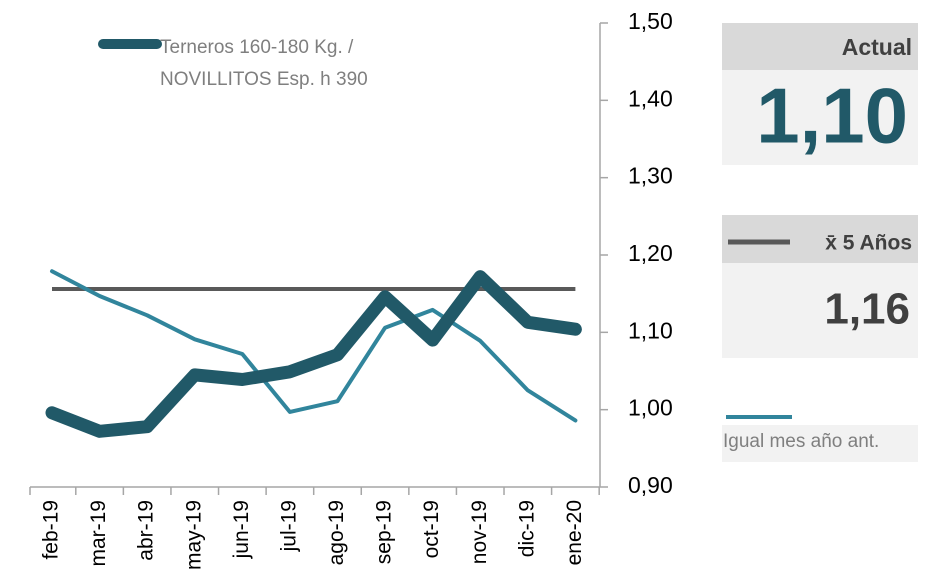 The width and height of the screenshot is (949, 587). I want to click on y-tick-label: 1,00, so click(650, 408).